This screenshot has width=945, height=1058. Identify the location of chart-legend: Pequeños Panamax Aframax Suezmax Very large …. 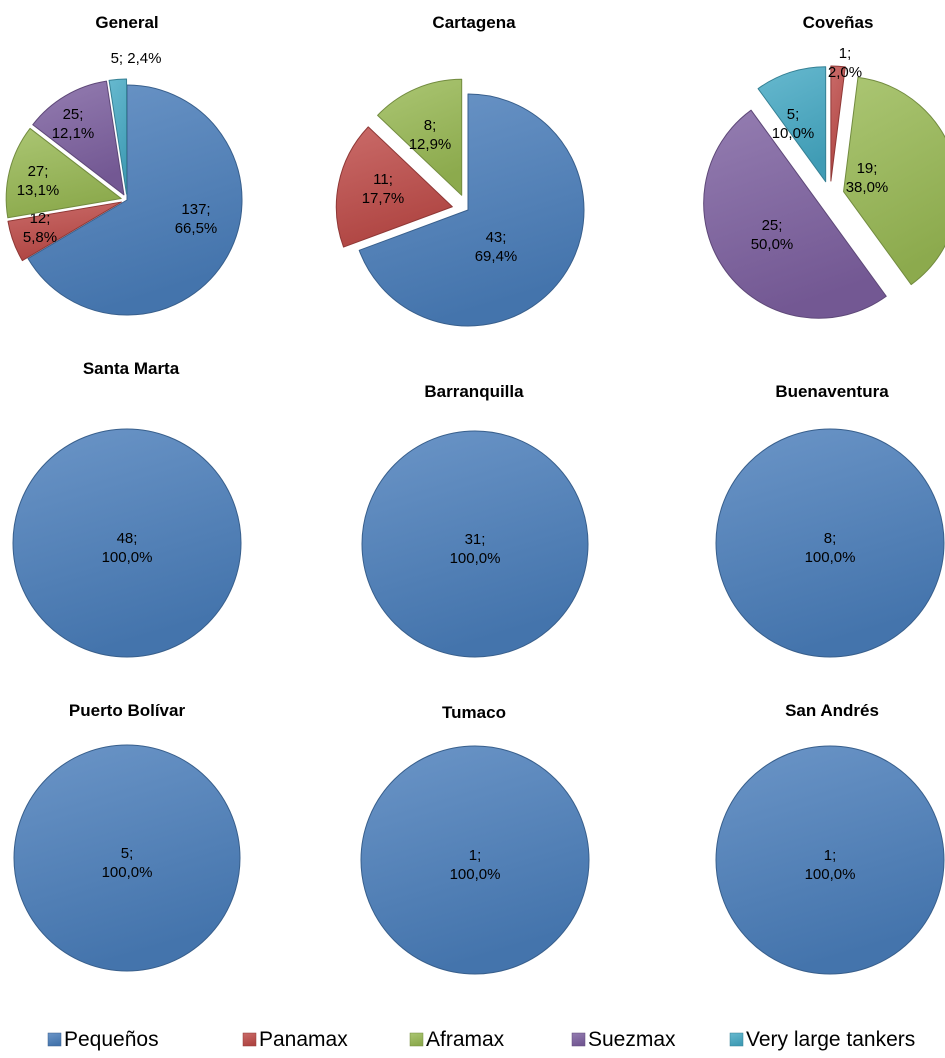
(481, 1039).